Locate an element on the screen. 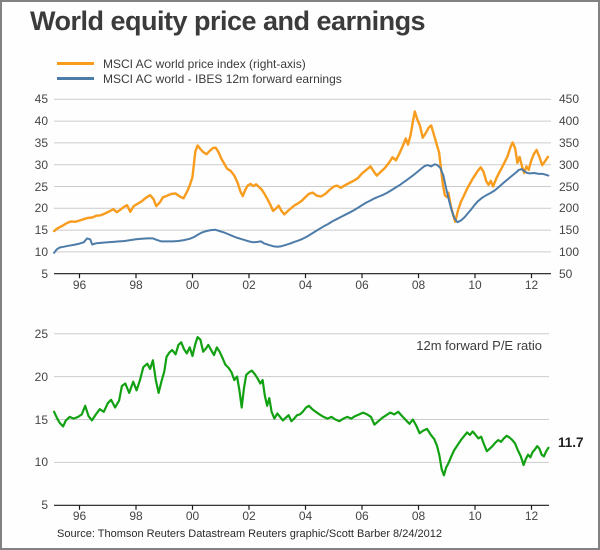 This screenshot has width=600, height=550. y-axis-tick-label-left: 40 is located at coordinates (41, 121).